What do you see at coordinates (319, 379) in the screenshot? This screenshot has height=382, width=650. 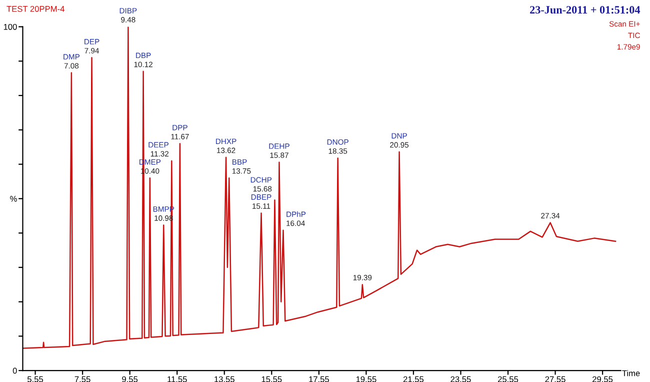 I see `x-tick-label: 17.55` at bounding box center [319, 379].